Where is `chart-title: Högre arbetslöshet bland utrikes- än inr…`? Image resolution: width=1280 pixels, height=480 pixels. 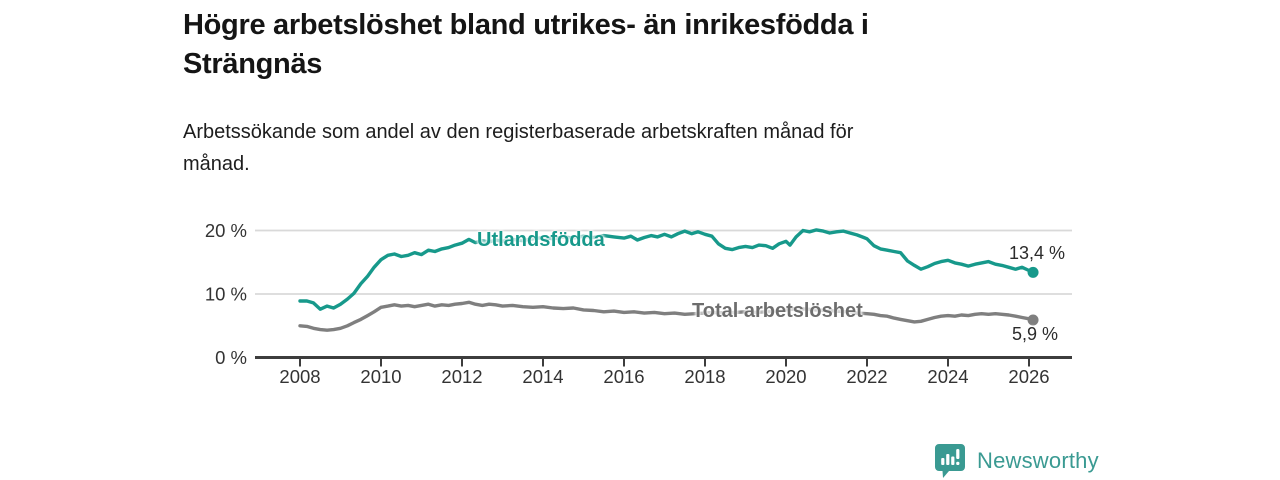 chart-title: Högre arbetslöshet bland utrikes- än inr… is located at coordinates (643, 45).